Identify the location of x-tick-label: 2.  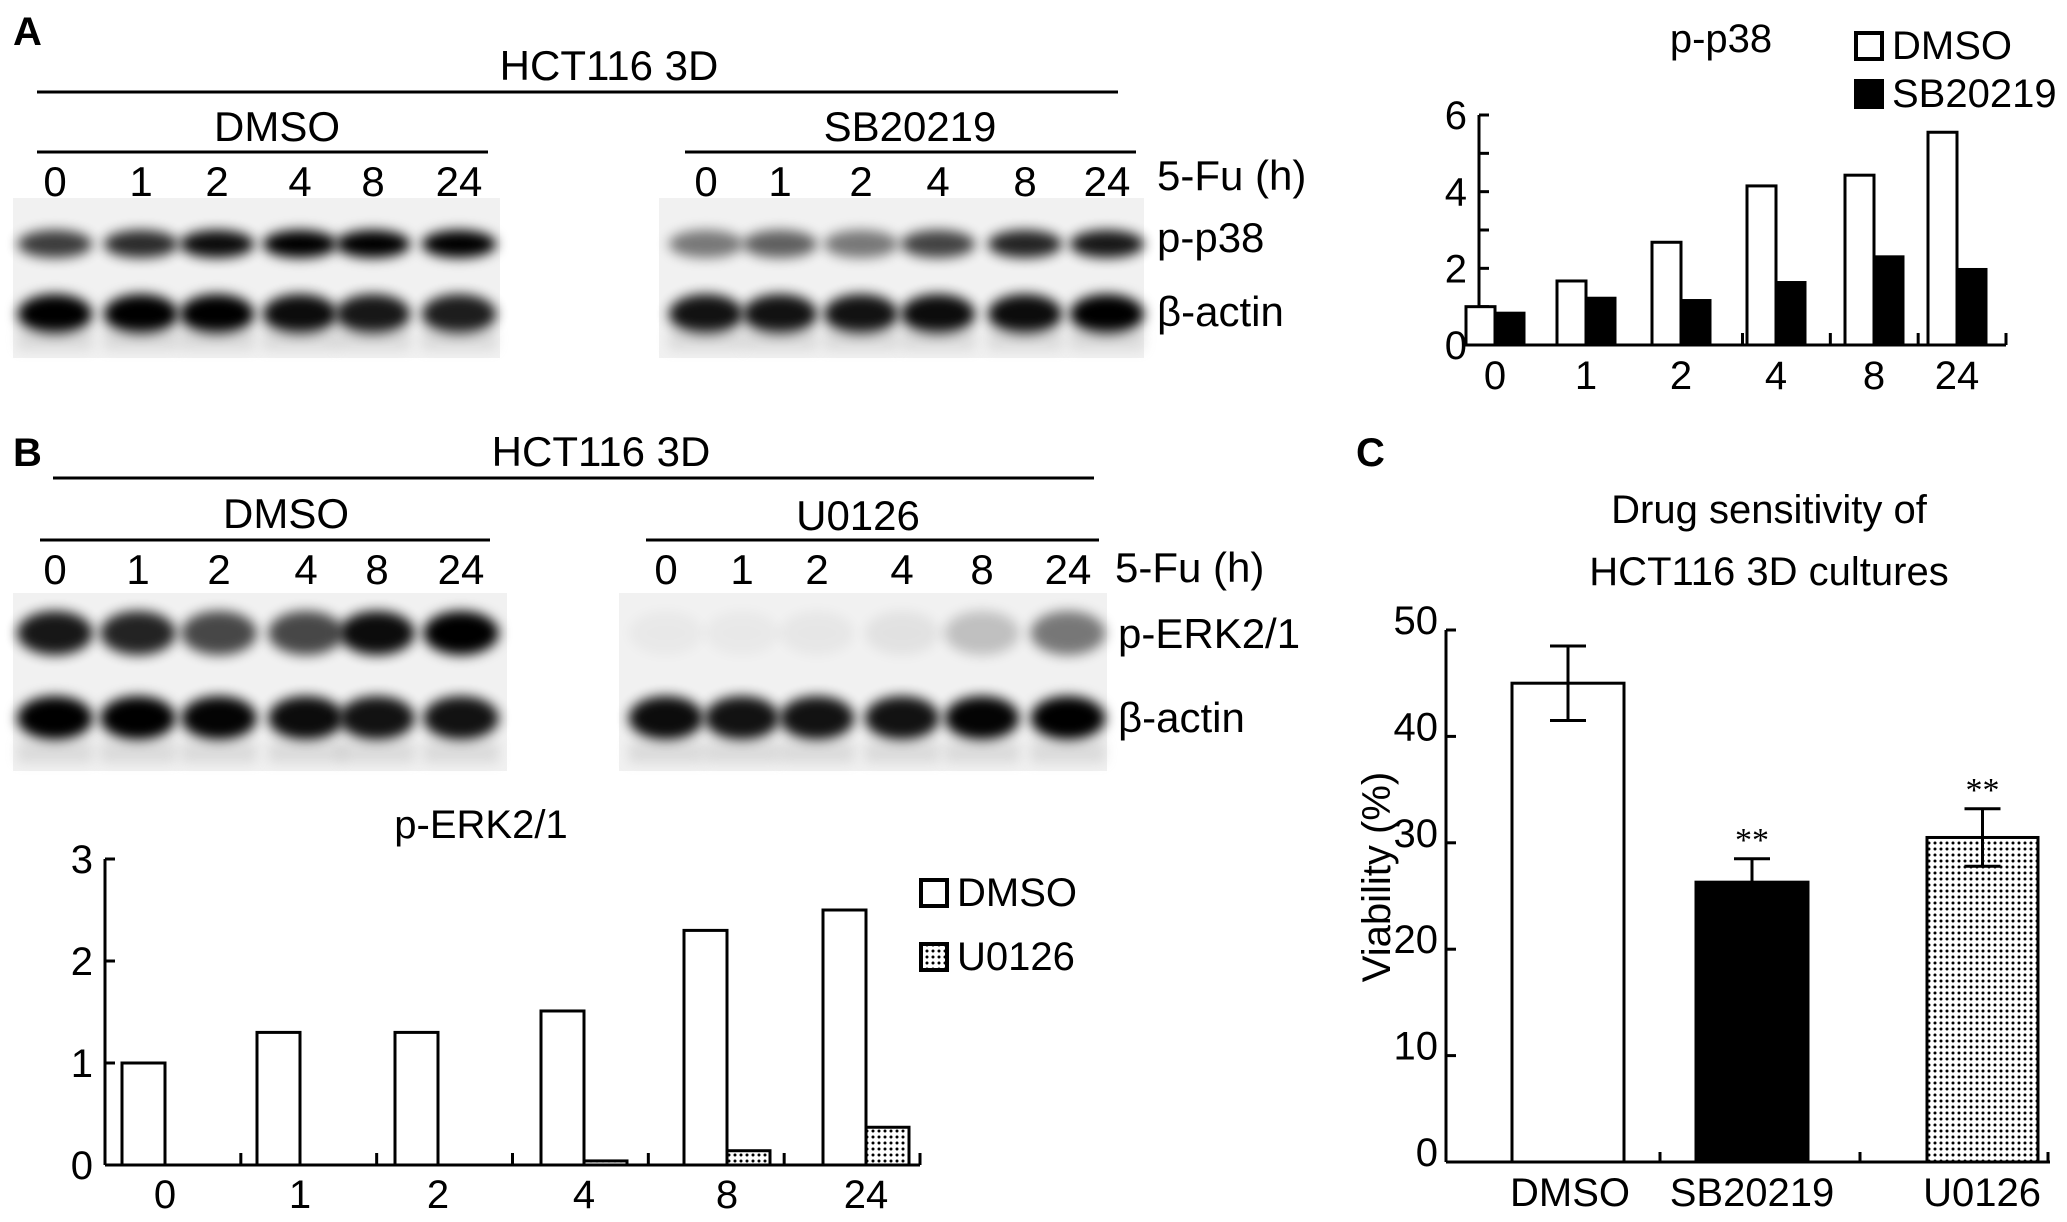
(1681, 376).